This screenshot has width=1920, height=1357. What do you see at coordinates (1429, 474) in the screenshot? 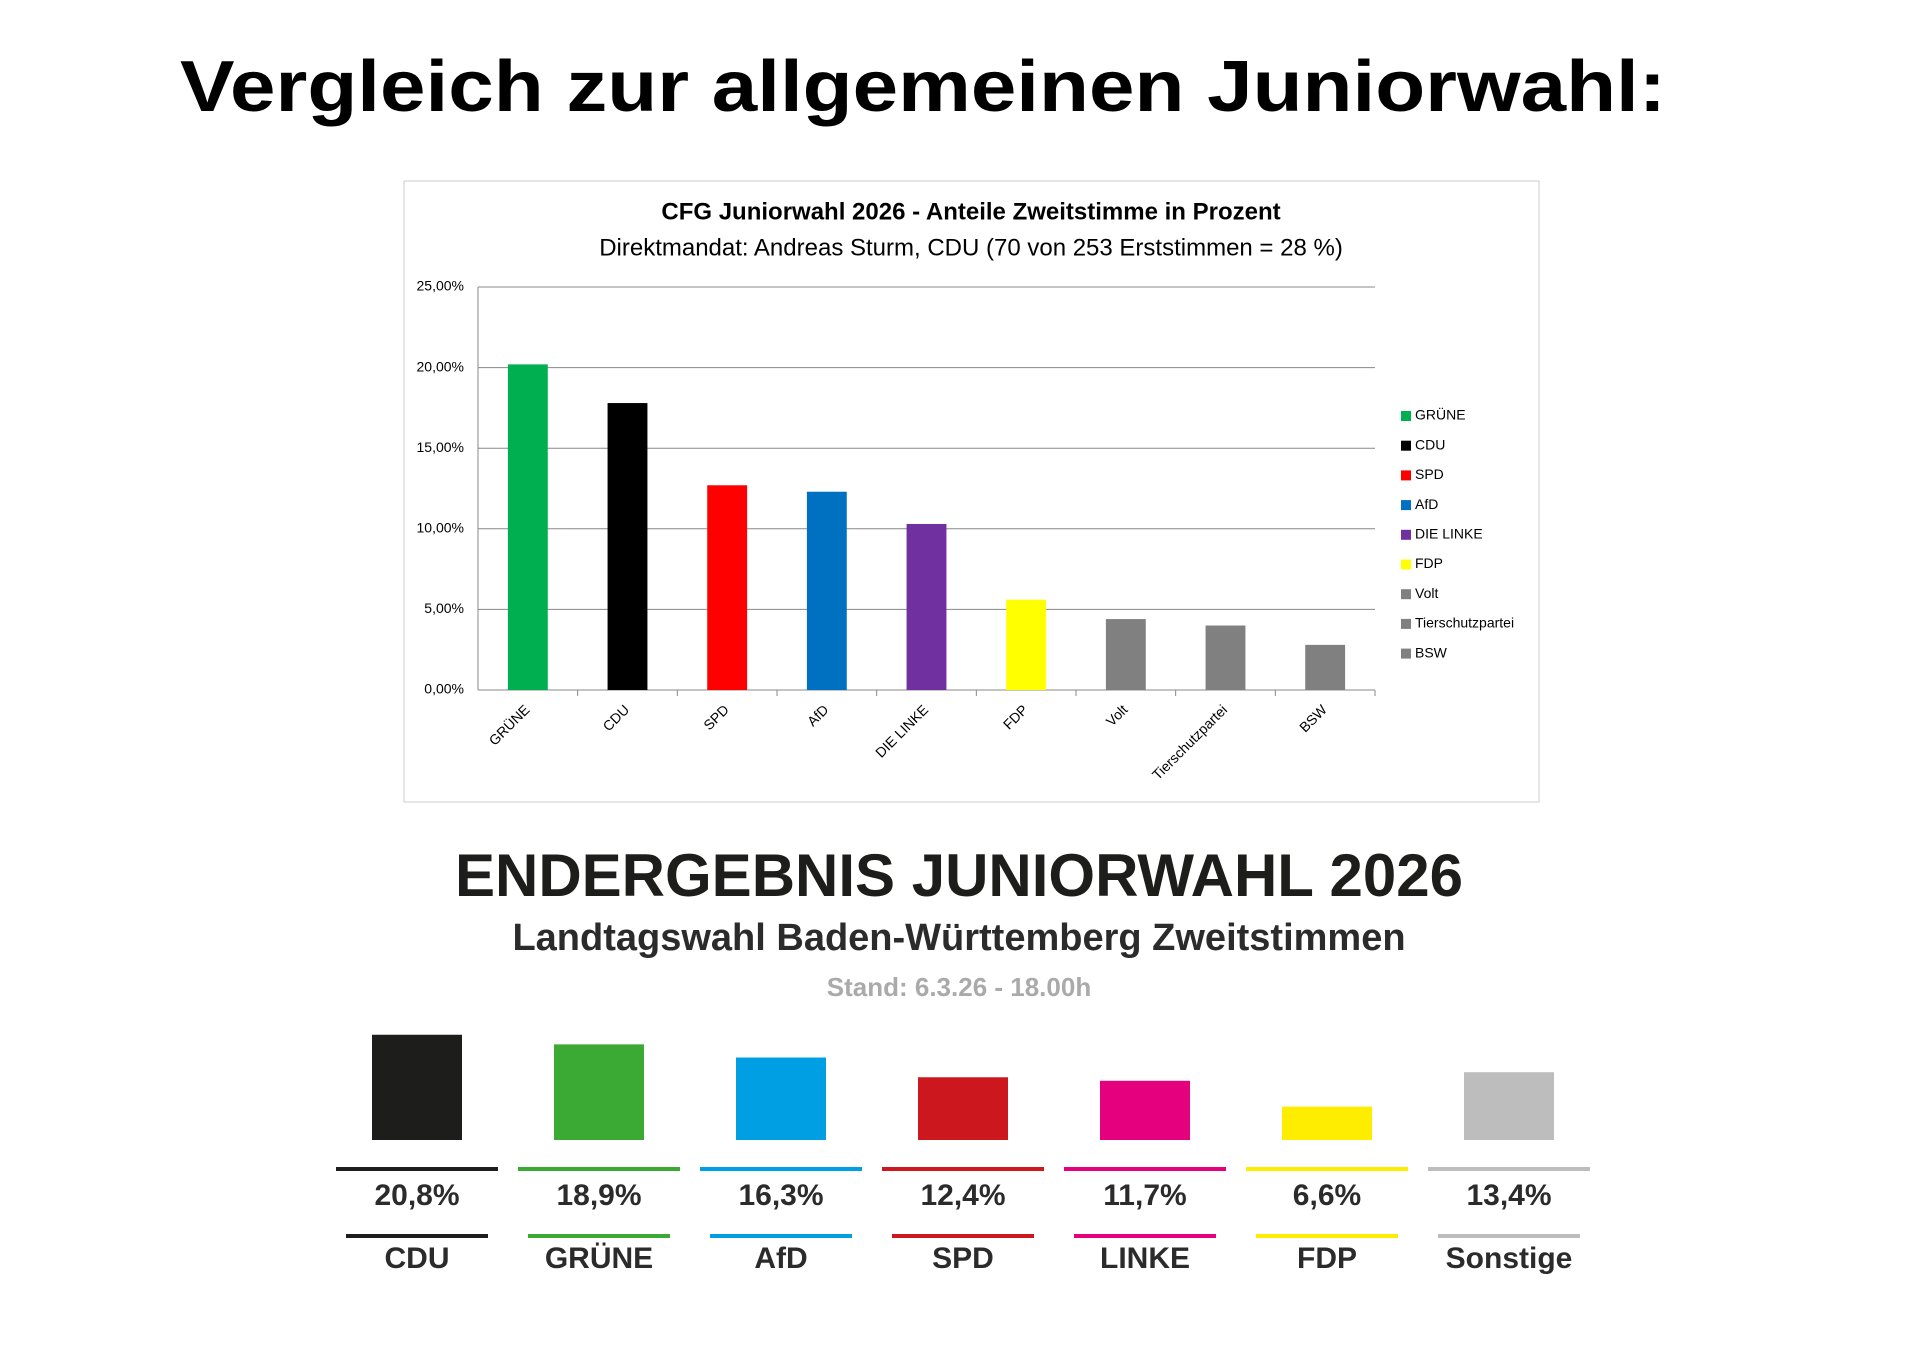
I see `legend-label: SPD` at bounding box center [1429, 474].